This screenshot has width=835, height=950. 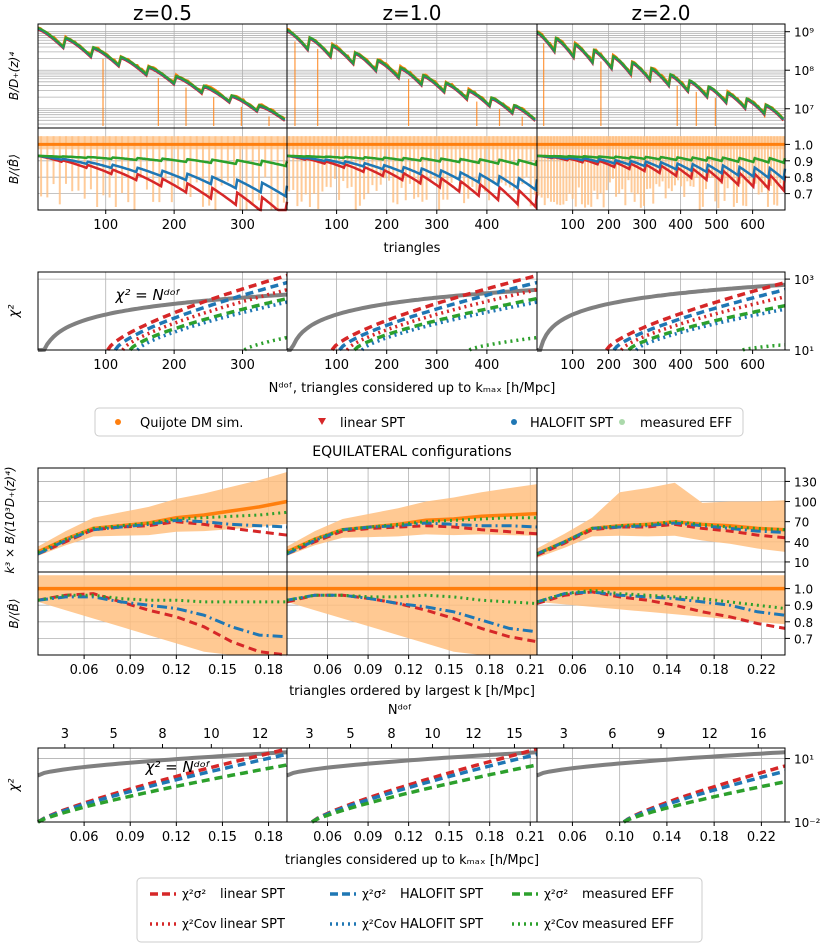 I want to click on y-tick-label: 0.9, so click(x=803, y=606).